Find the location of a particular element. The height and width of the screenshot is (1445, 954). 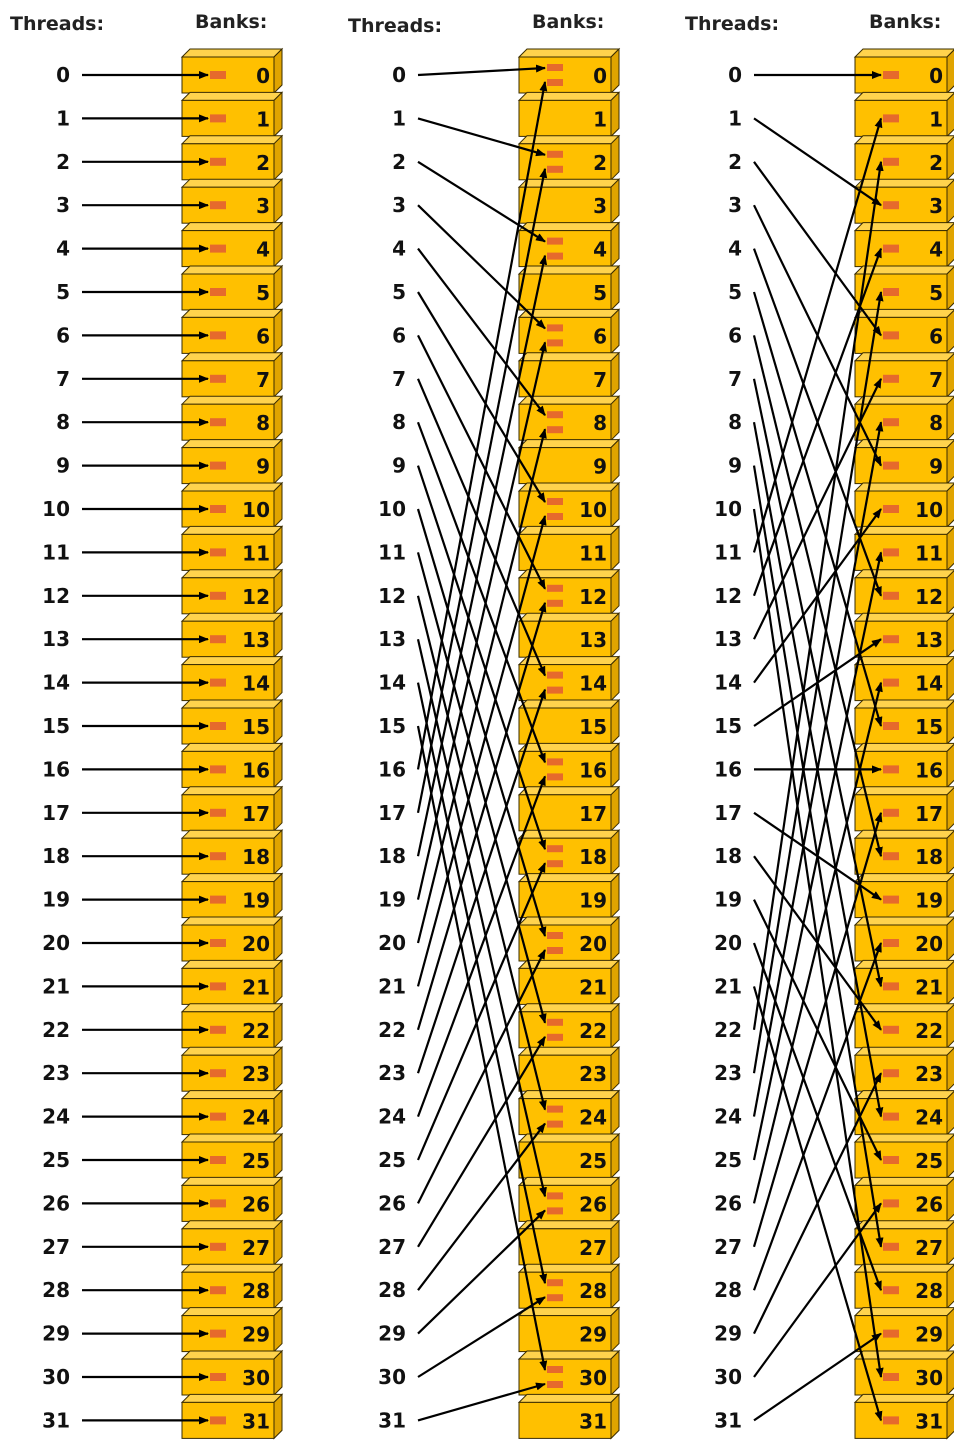

thread-label-7: 7 is located at coordinates (399, 379).